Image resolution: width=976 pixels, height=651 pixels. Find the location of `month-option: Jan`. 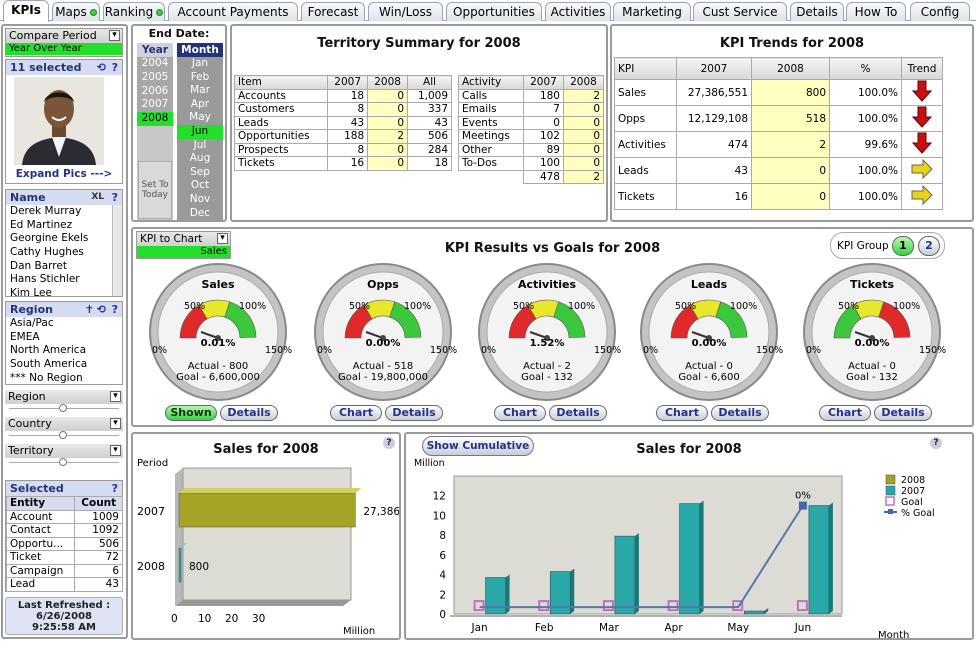

month-option: Jan is located at coordinates (200, 63).